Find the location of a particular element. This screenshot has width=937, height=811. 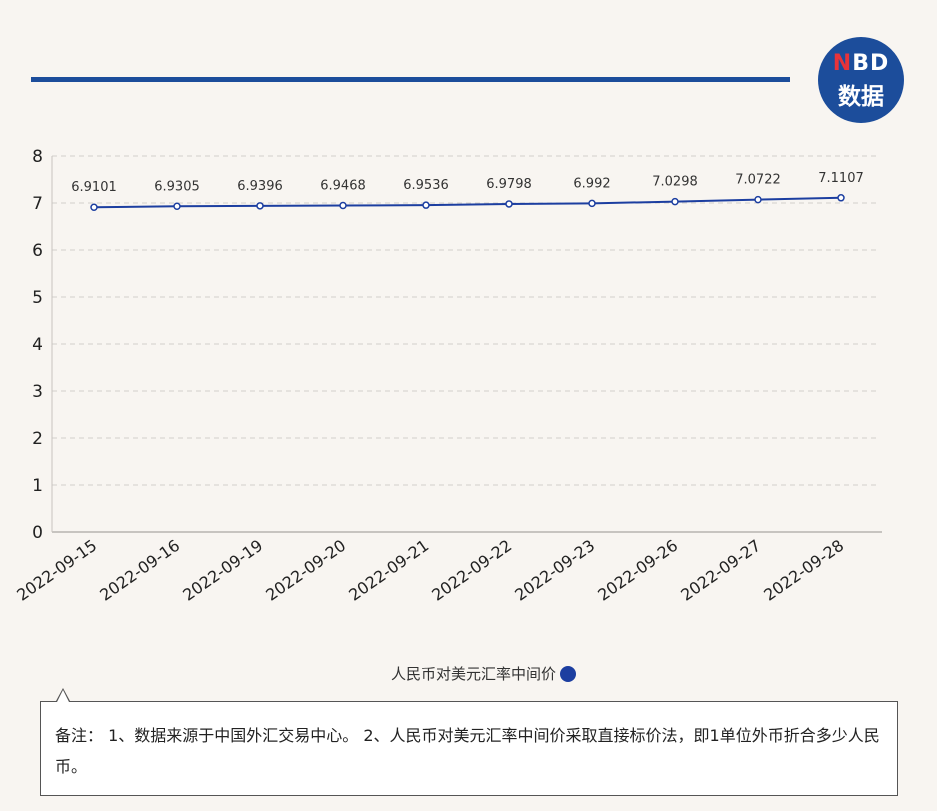

y-tick-label: 5 is located at coordinates (37, 298).